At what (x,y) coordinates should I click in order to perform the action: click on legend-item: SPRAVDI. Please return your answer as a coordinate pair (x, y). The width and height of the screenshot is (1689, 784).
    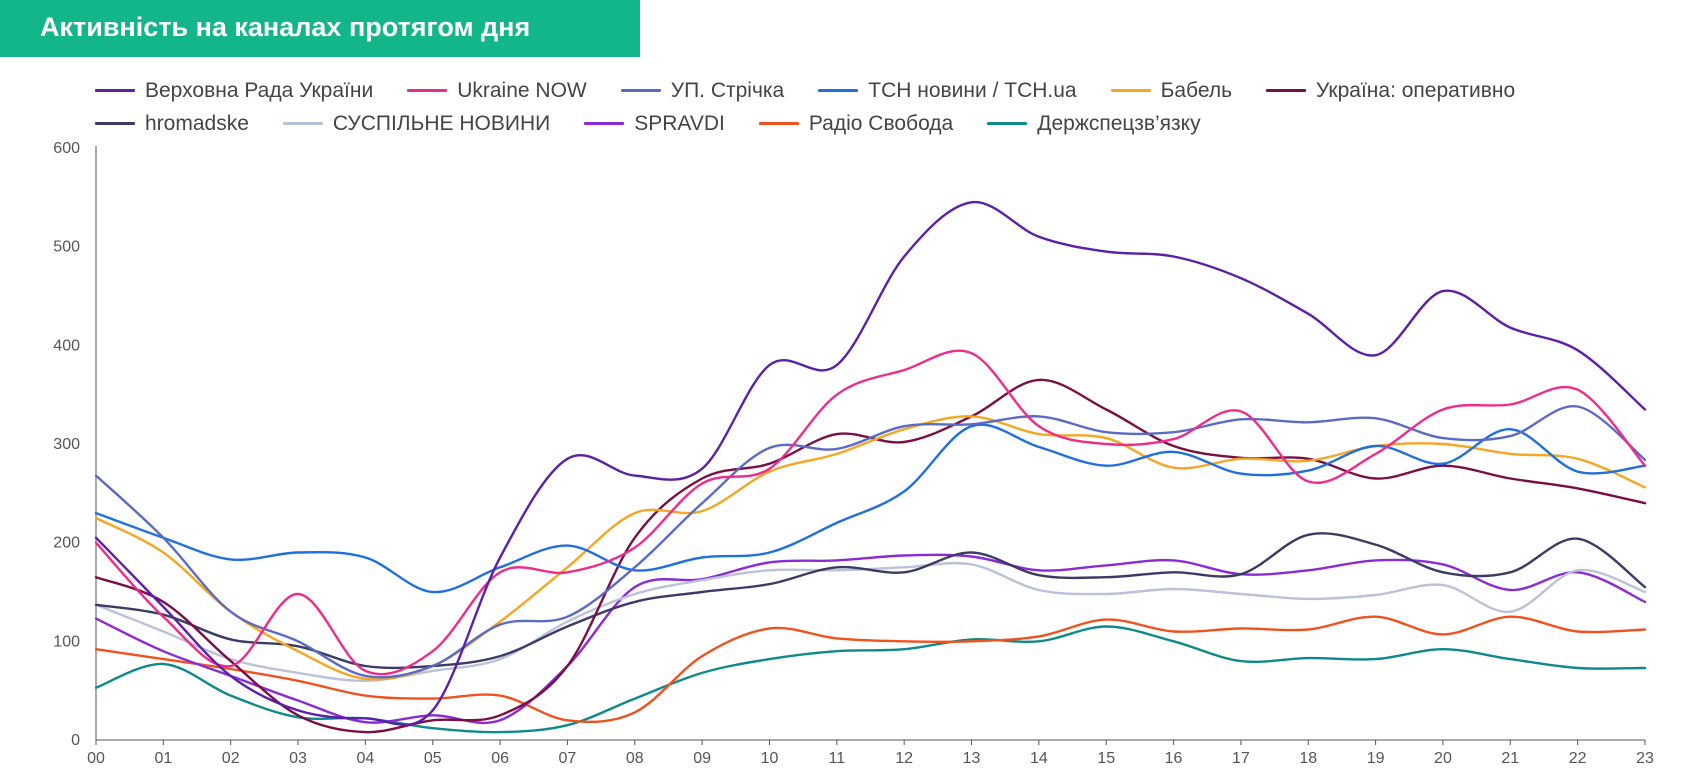
    Looking at the image, I should click on (654, 124).